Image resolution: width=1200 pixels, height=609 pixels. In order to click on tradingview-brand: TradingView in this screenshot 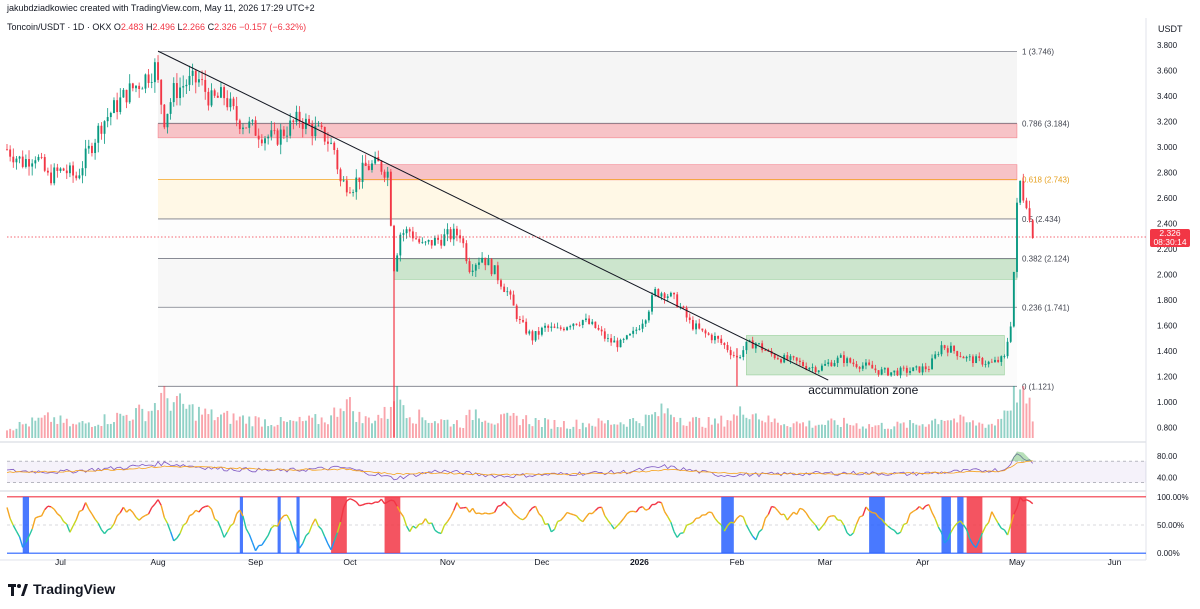, I will do `click(61, 589)`.